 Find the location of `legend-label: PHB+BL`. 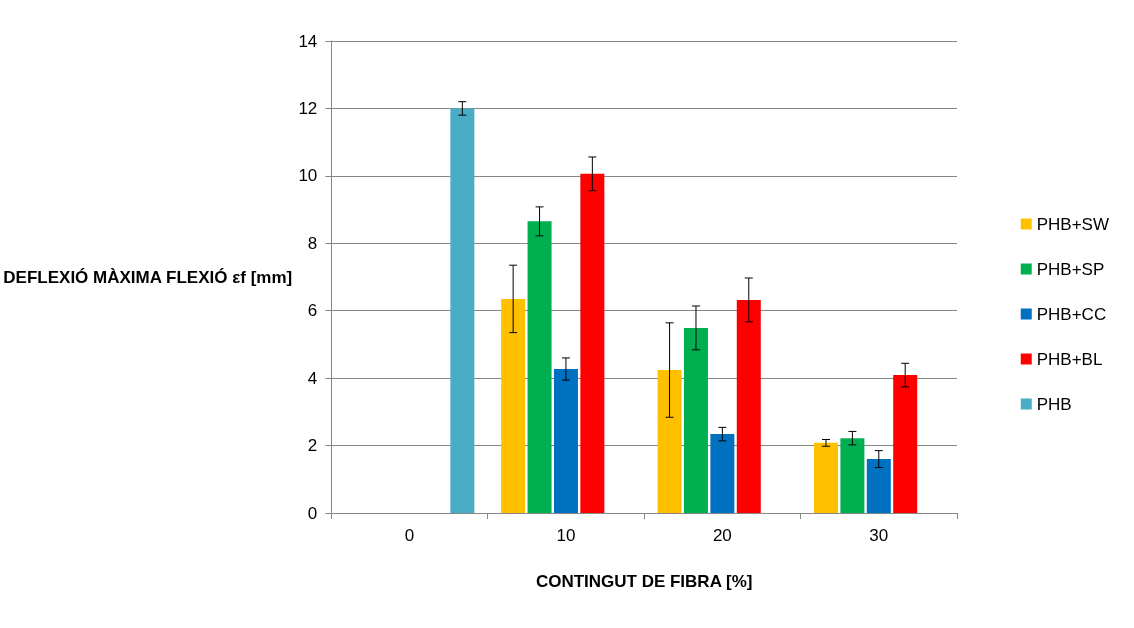

legend-label: PHB+BL is located at coordinates (1069, 359).